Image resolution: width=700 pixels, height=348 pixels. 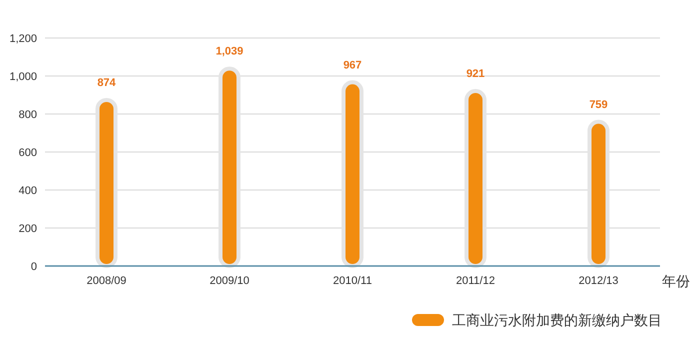 What do you see at coordinates (23, 39) in the screenshot?
I see `y-tick-label: 1,200` at bounding box center [23, 39].